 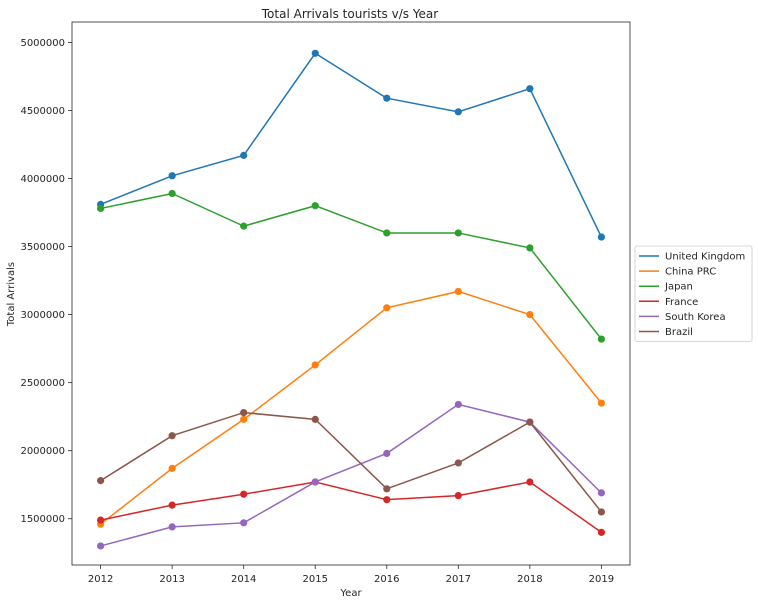 I want to click on chart-title: Total Arrivals tourists v/s Year, so click(x=350, y=14).